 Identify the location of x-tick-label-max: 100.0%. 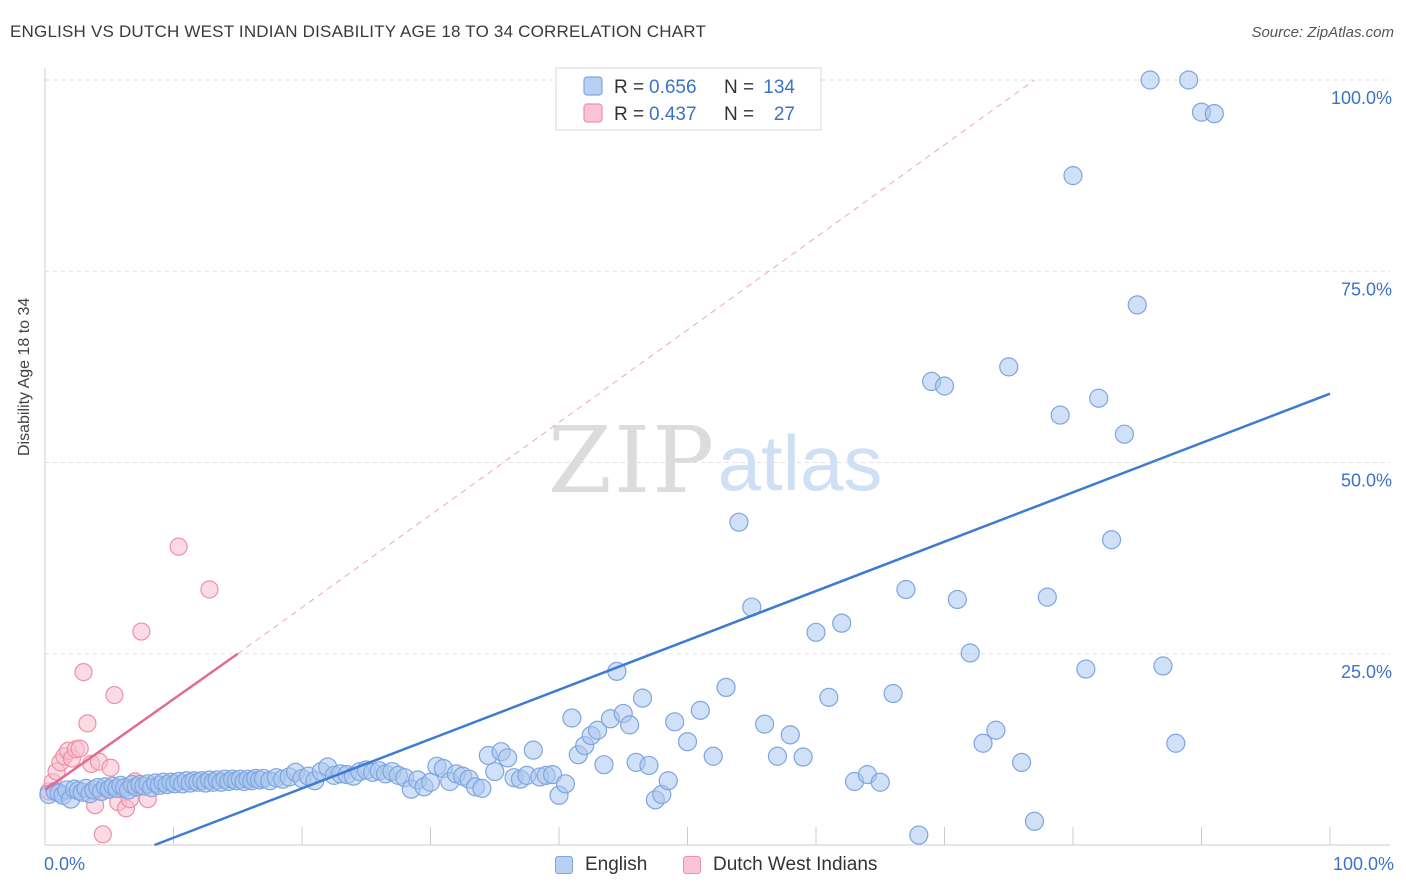
(1363, 864).